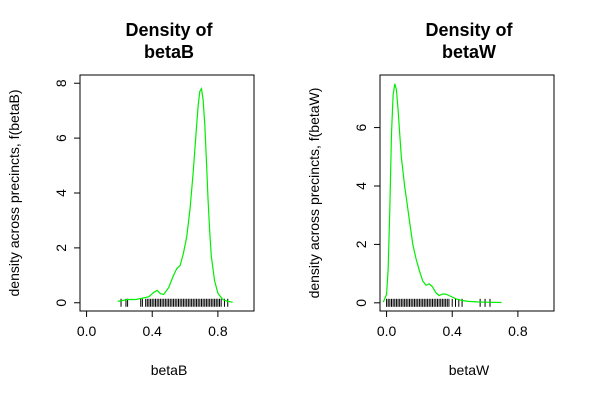 Image resolution: width=600 pixels, height=400 pixels. I want to click on y-axis: 0 2 4 6 8, so click(66, 193).